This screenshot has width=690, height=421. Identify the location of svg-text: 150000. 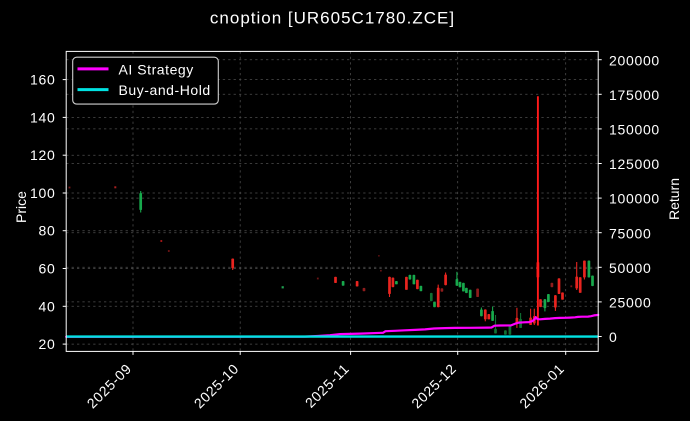
(634, 130).